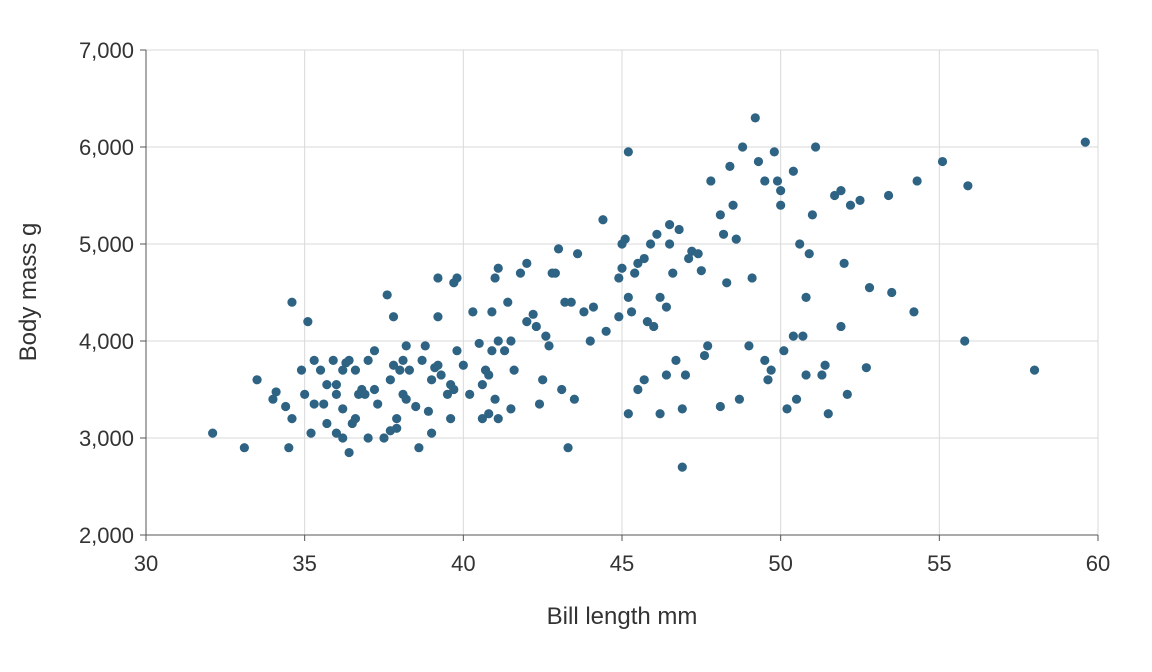 This screenshot has width=1152, height=672. What do you see at coordinates (106, 50) in the screenshot?
I see `y-tick-label: 7,000` at bounding box center [106, 50].